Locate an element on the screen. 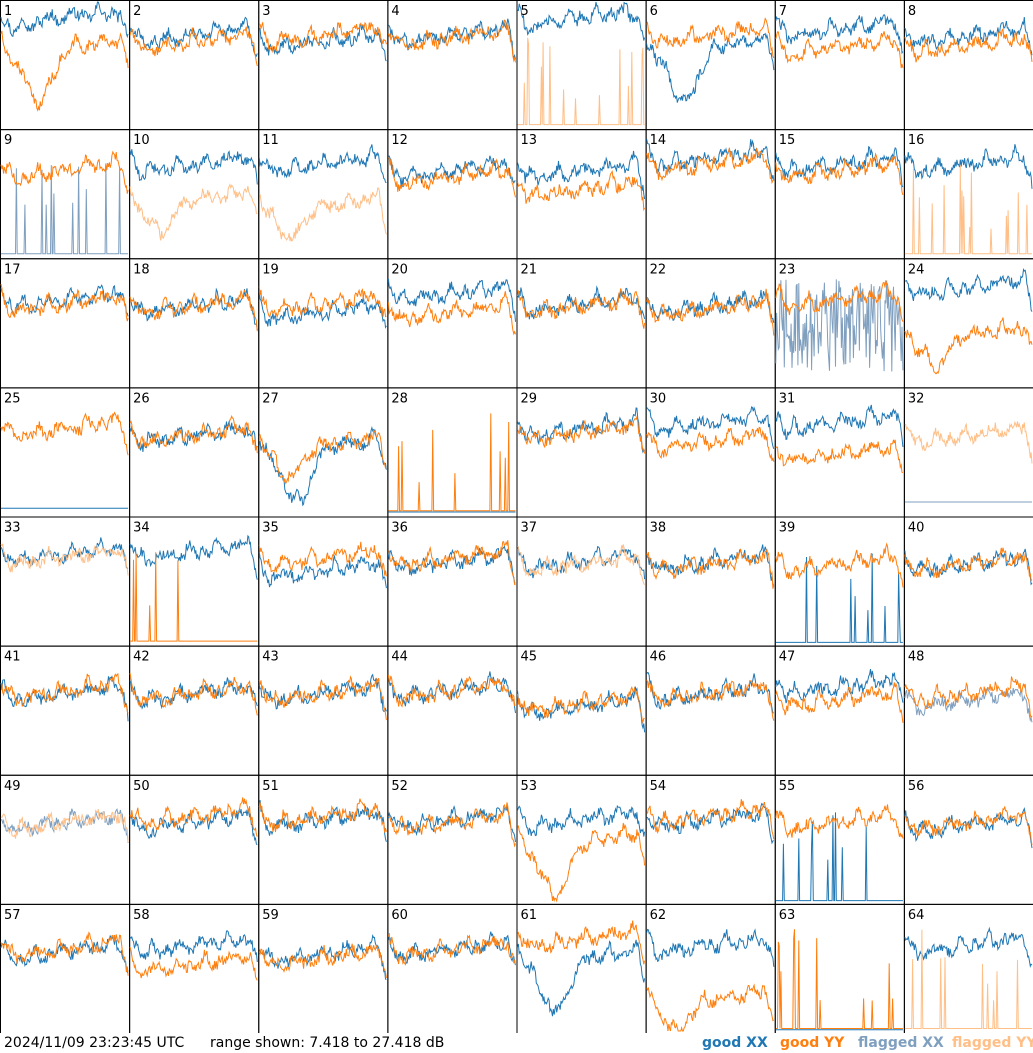 The width and height of the screenshot is (1033, 1053). panel-53: 53 is located at coordinates (581, 839).